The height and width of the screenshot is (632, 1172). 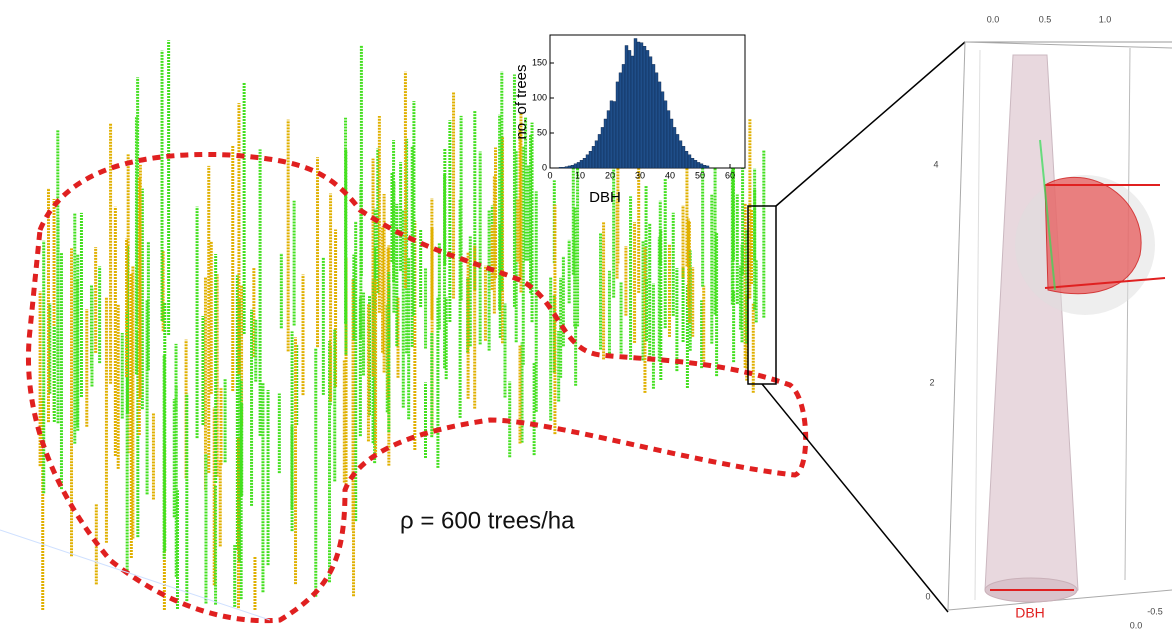 What do you see at coordinates (1105, 19) in the screenshot?
I see `top-tick: 1.0` at bounding box center [1105, 19].